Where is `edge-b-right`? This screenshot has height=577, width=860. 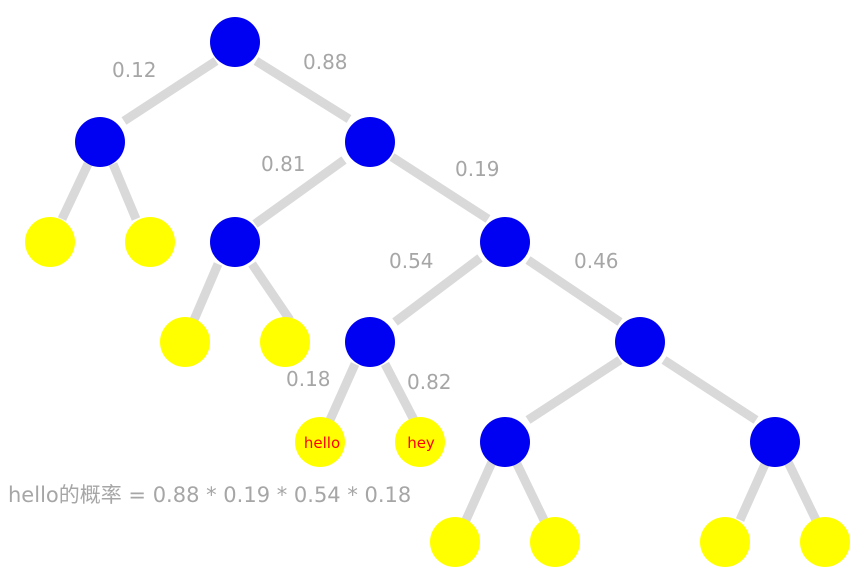 edge-b-right is located at coordinates (802, 491).